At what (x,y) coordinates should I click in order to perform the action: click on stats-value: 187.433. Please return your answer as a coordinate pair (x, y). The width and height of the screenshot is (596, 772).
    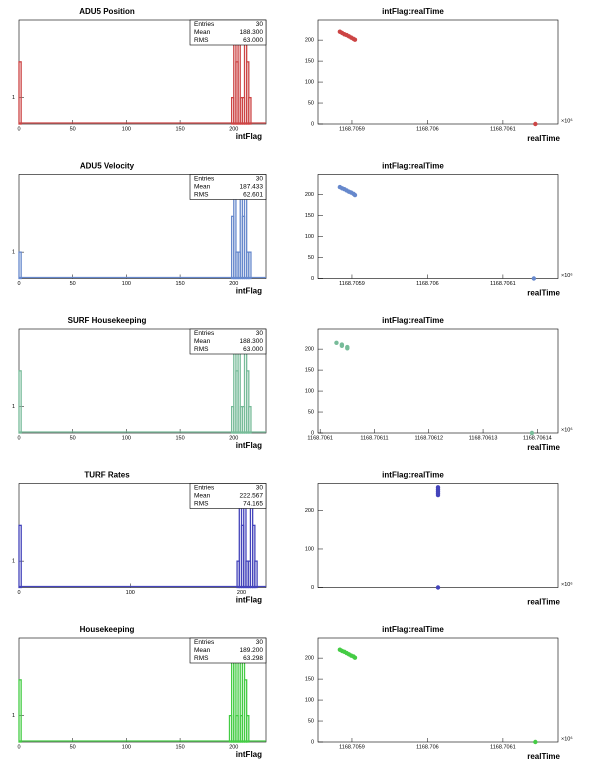
    Looking at the image, I should click on (252, 187).